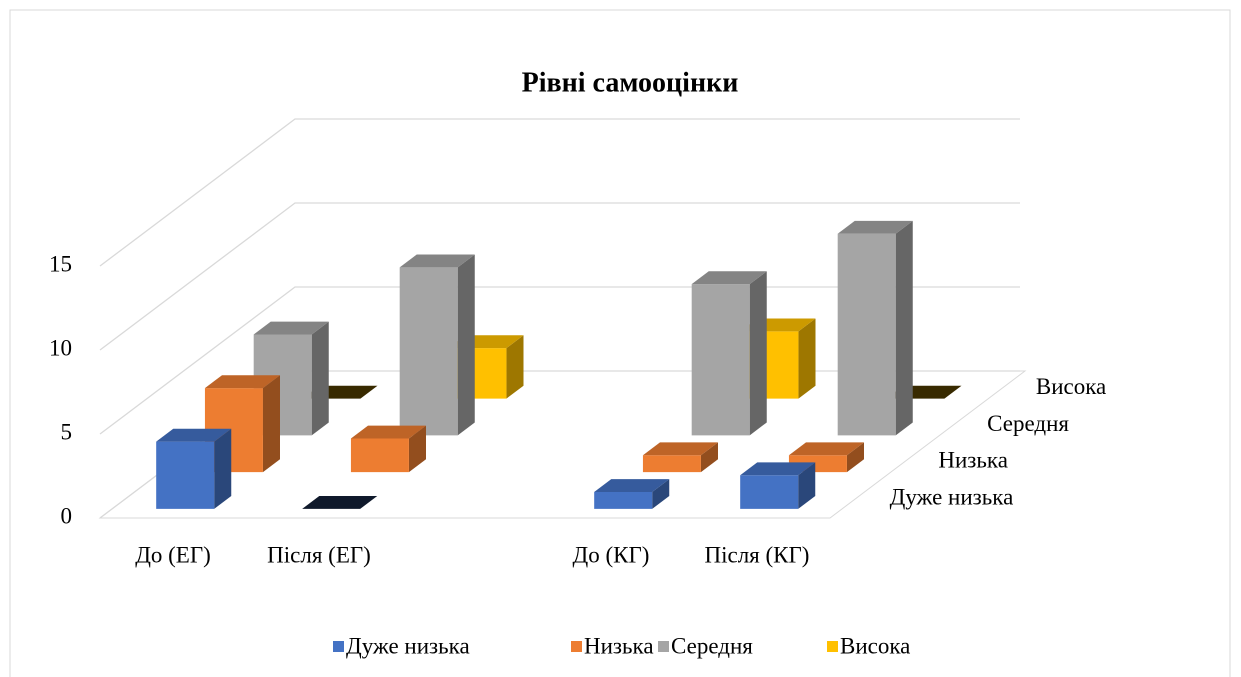  What do you see at coordinates (712, 645) in the screenshot?
I see `legend-label: Середня` at bounding box center [712, 645].